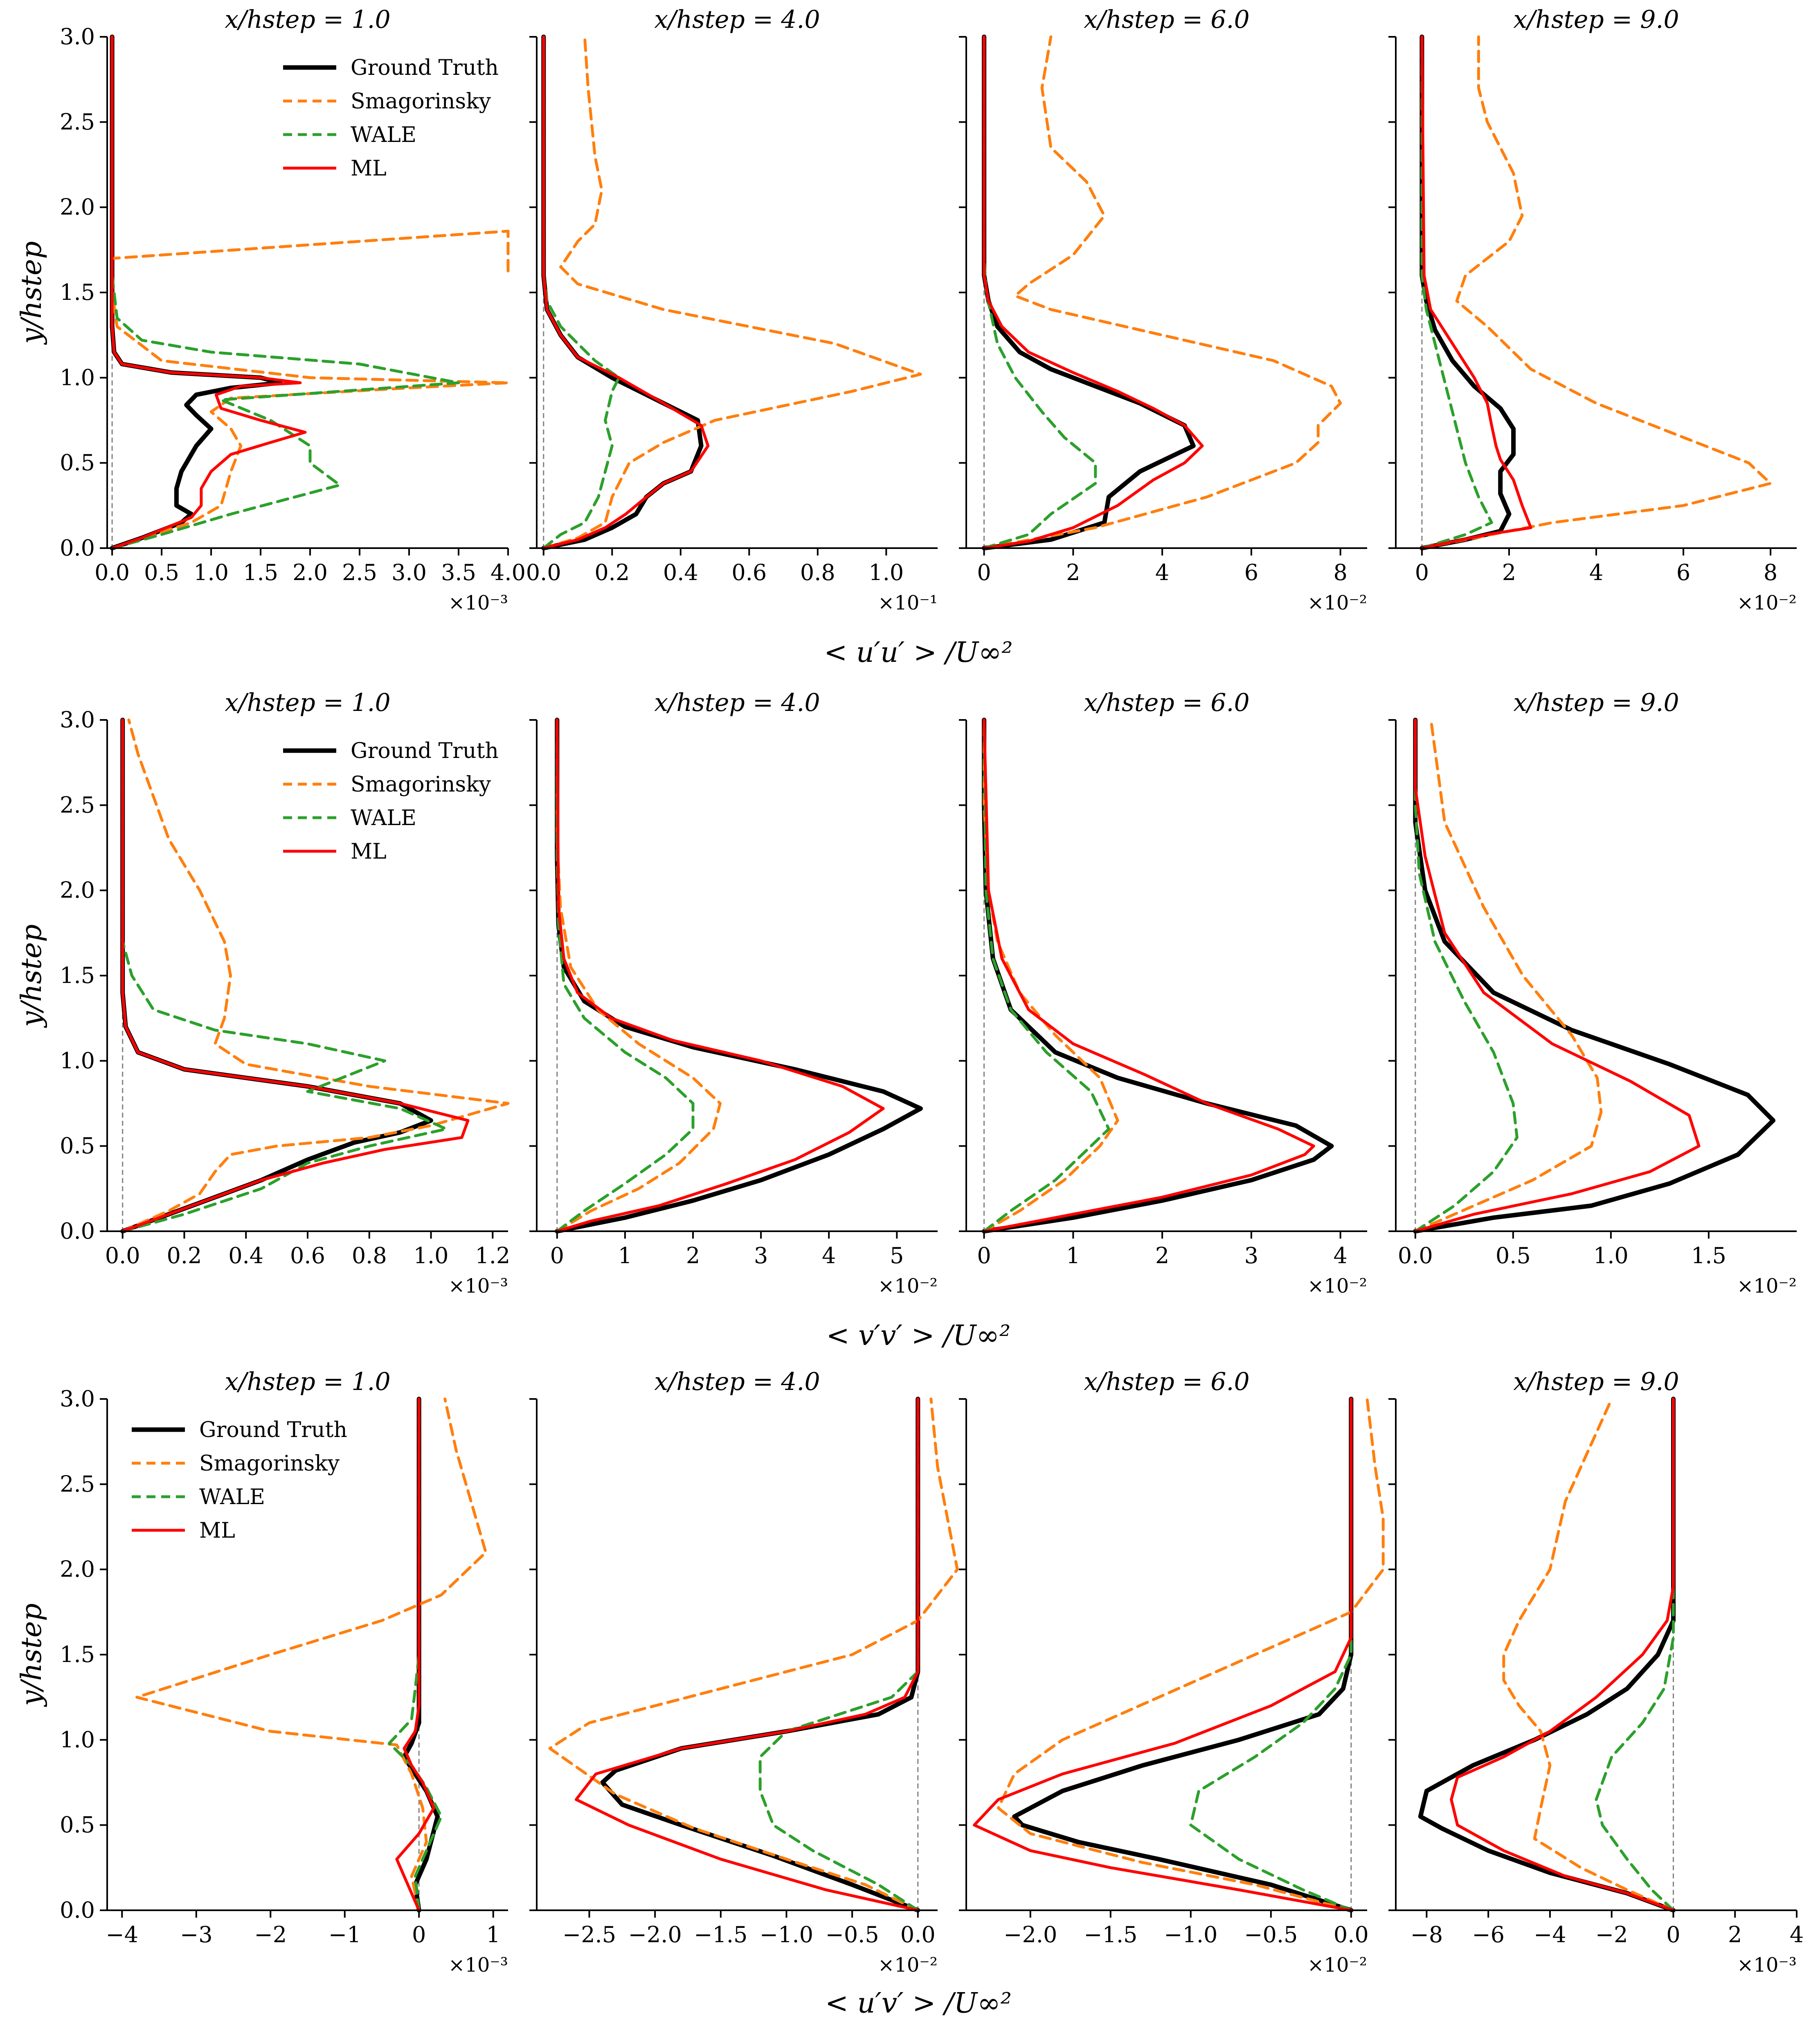  Describe the element at coordinates (432, 1255) in the screenshot. I see `panel-r2c1-xtick-label: 1.0` at that location.